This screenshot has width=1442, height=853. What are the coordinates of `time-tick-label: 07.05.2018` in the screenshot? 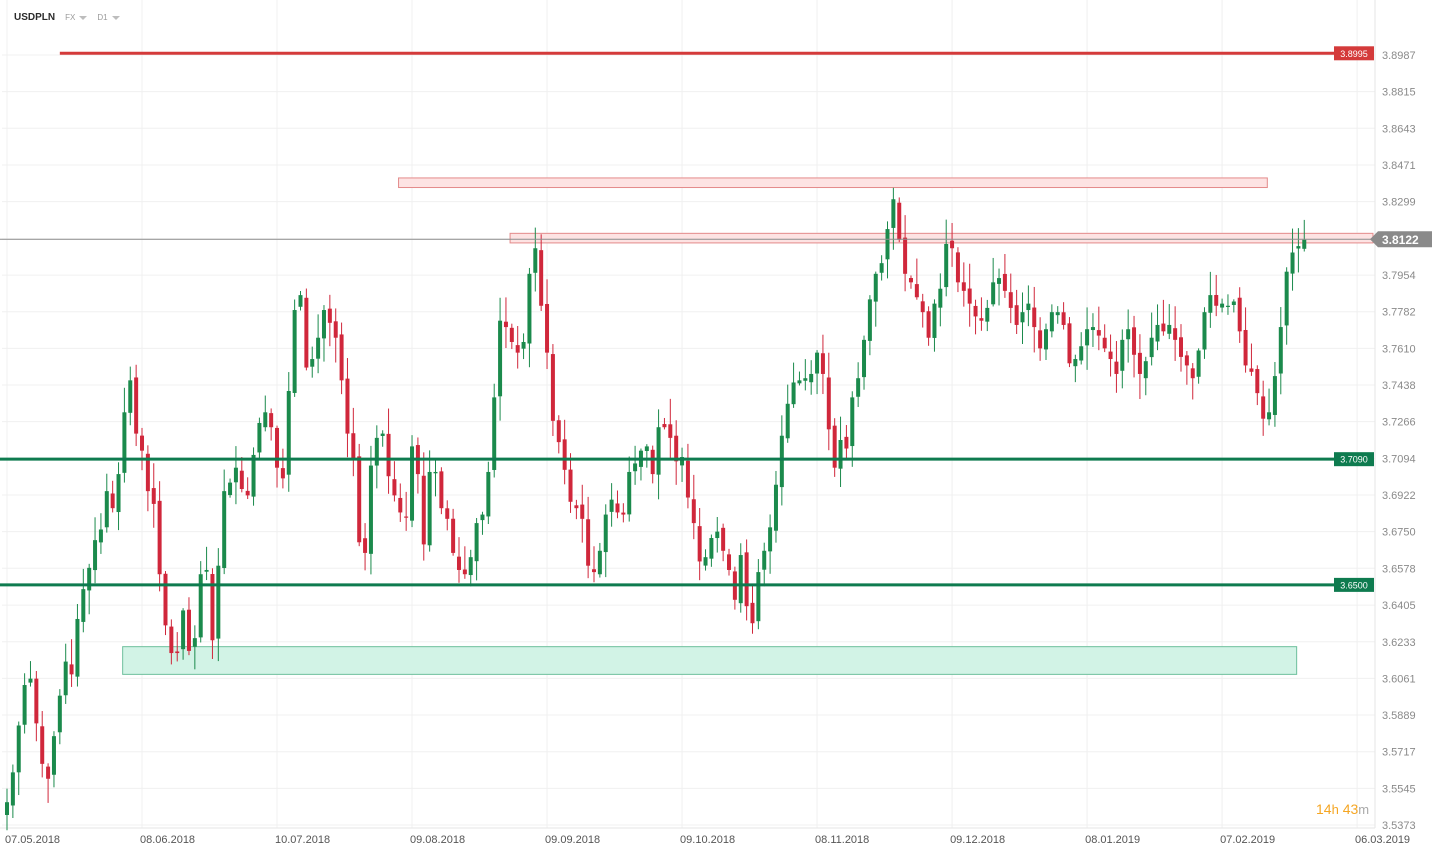 It's located at (32, 840).